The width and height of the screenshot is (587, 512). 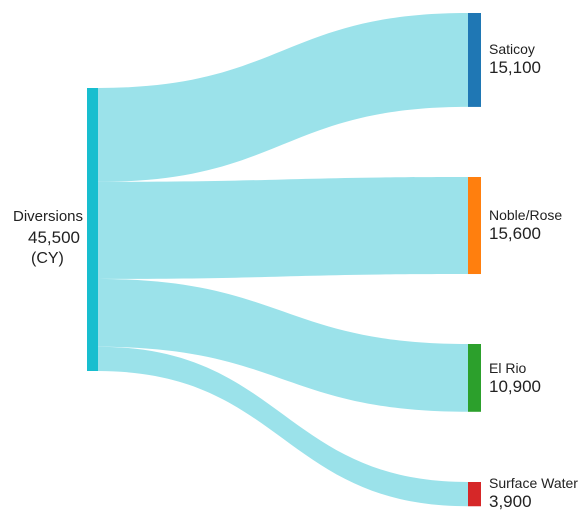 What do you see at coordinates (533, 483) in the screenshot?
I see `target-name-surface-water: Surface Water` at bounding box center [533, 483].